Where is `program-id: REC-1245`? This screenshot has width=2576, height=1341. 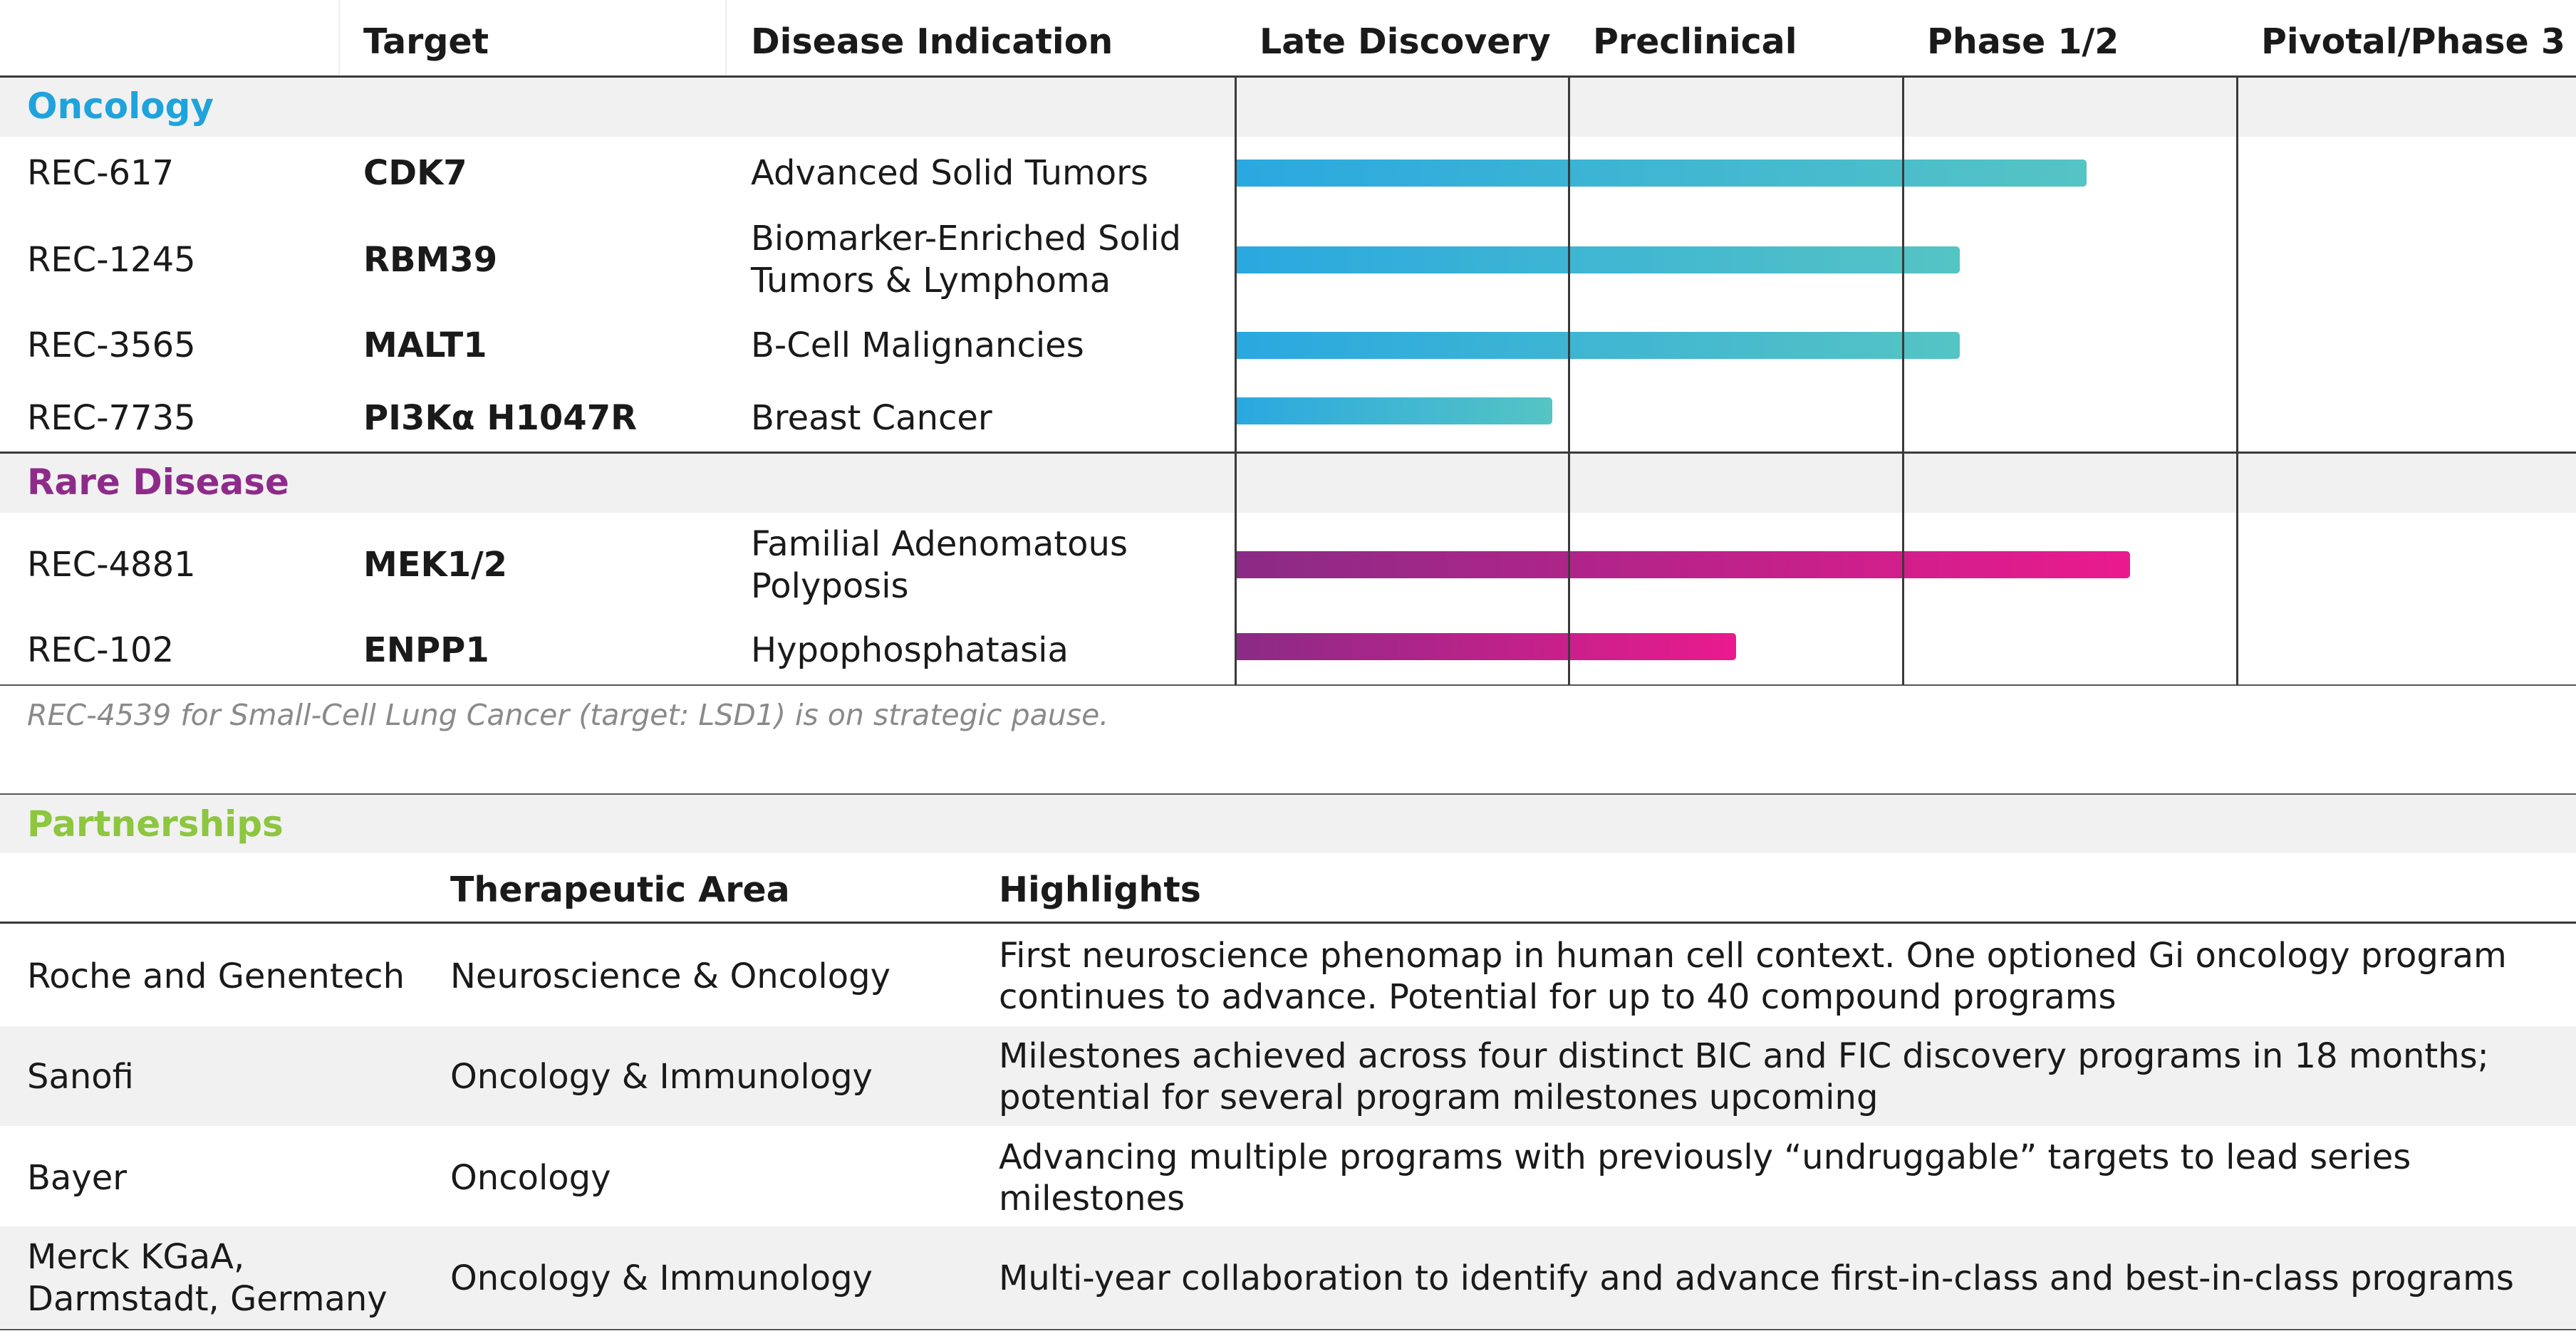 program-id: REC-1245 is located at coordinates (112, 260).